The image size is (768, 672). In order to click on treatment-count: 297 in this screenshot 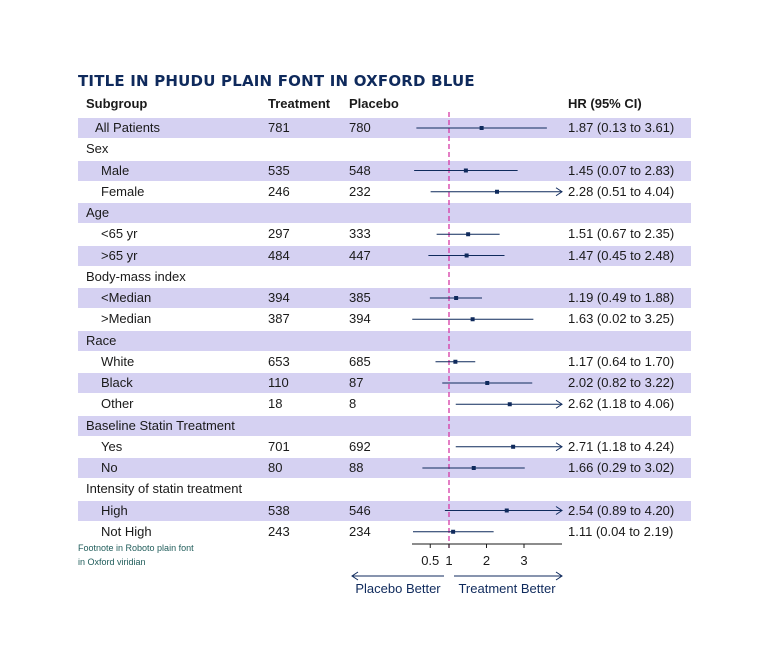, I will do `click(279, 234)`.